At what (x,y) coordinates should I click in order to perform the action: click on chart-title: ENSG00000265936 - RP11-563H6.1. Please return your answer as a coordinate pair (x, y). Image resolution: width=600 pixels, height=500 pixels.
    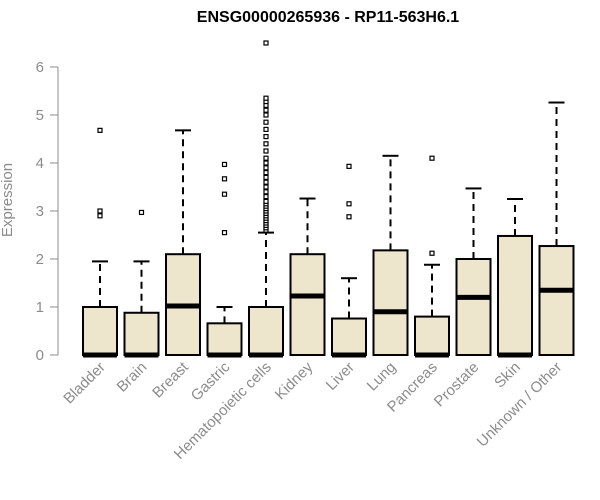
    Looking at the image, I should click on (328, 17).